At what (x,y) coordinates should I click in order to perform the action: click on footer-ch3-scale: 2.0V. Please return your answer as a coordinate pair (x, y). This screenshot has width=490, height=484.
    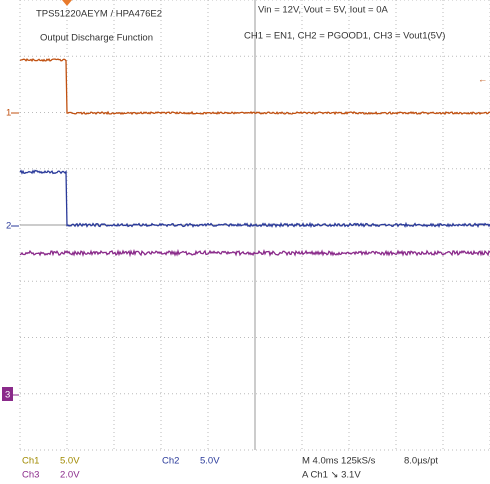
    Looking at the image, I should click on (70, 475).